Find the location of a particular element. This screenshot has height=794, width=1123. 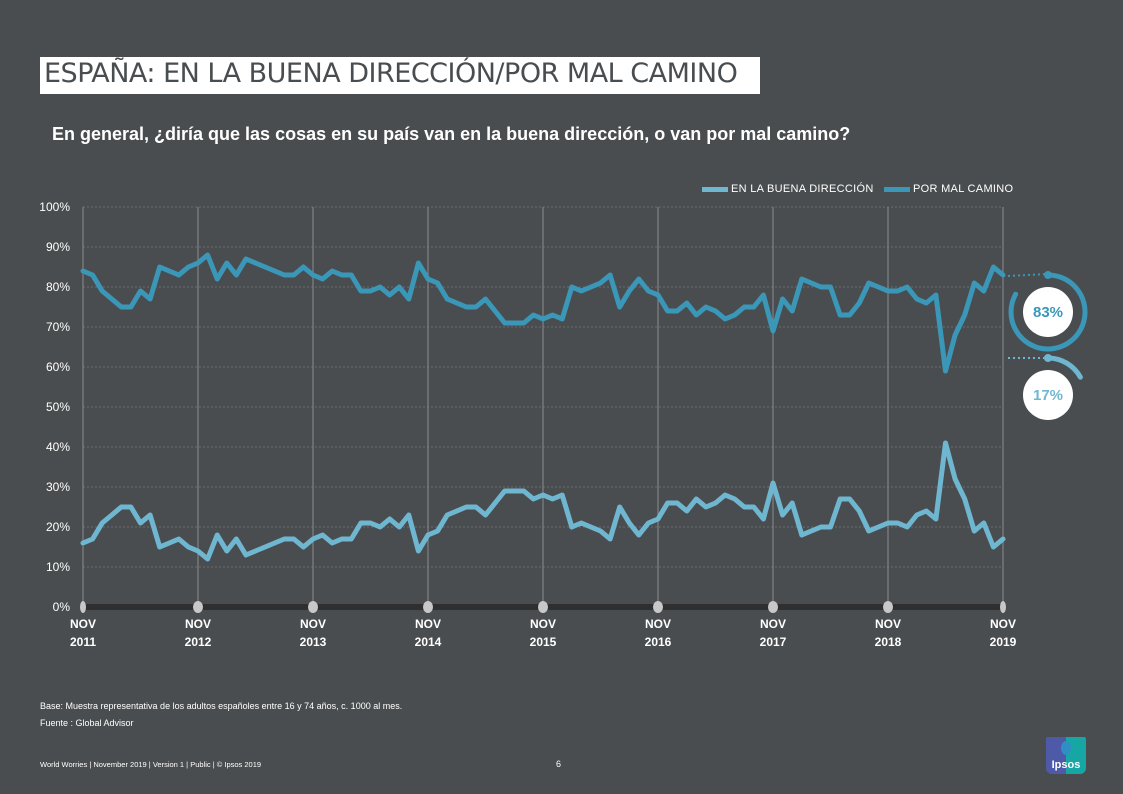

y-tick-label: 0% is located at coordinates (62, 607).